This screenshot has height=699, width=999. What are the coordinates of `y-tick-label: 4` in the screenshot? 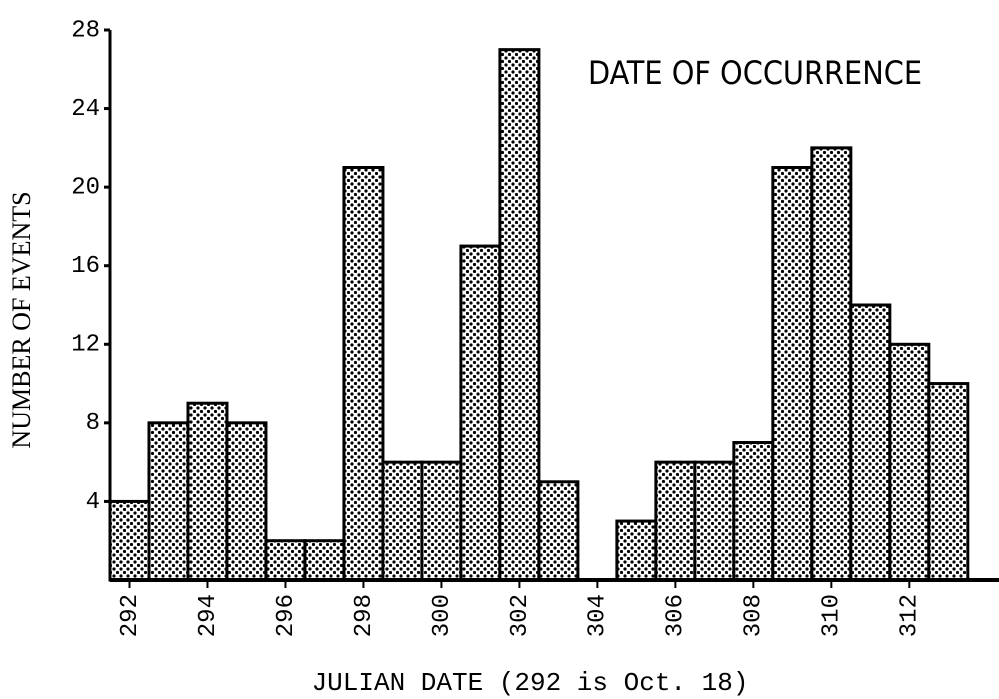 It's located at (93, 502).